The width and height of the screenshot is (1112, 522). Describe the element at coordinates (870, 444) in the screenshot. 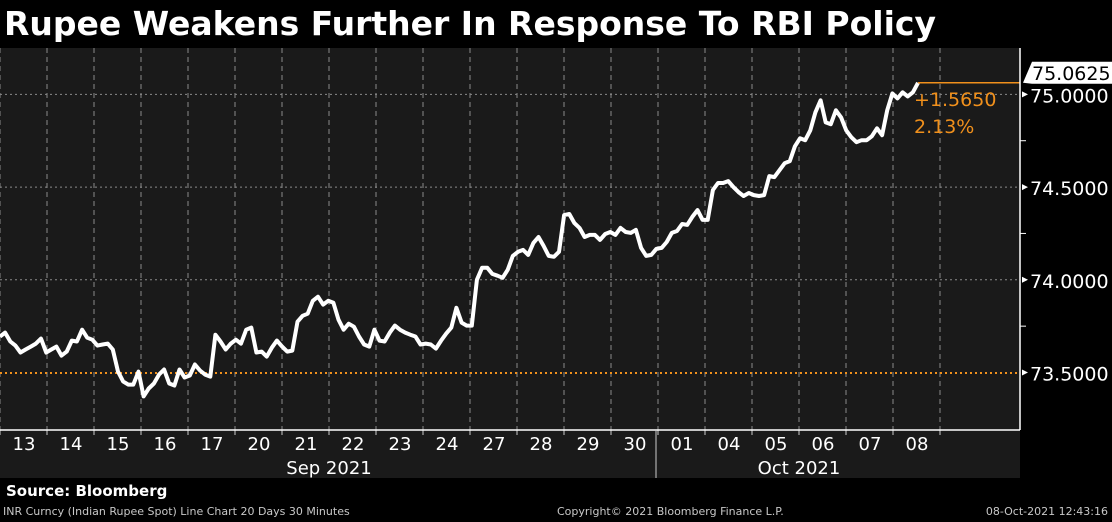

I see `x-tick-label: 07` at that location.